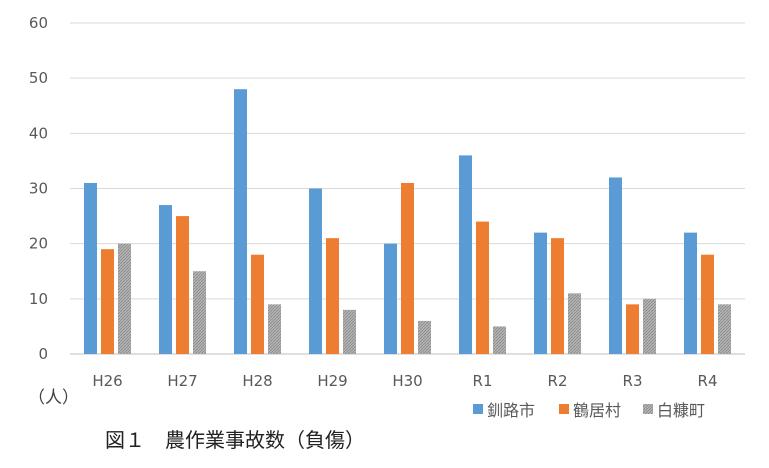 The height and width of the screenshot is (468, 769). What do you see at coordinates (38, 78) in the screenshot?
I see `y-tick-label: 50` at bounding box center [38, 78].